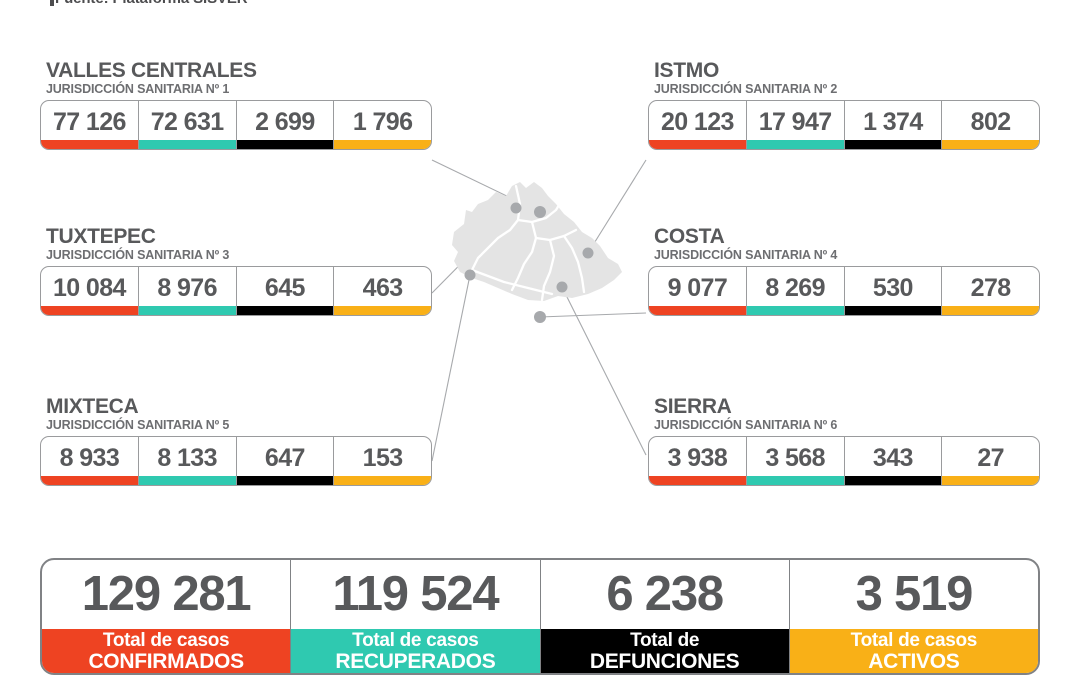 The image size is (1080, 675). Describe the element at coordinates (166, 661) in the screenshot. I see `total-label-line2: CONFIRMADOS` at that location.